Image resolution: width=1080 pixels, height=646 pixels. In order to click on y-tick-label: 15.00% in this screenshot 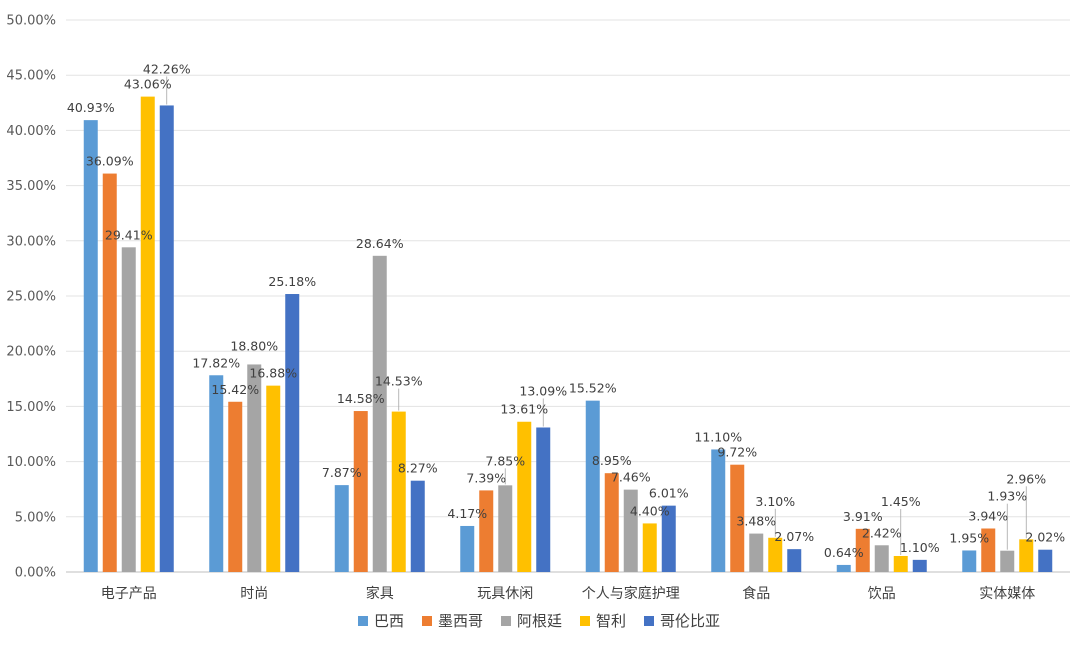, I will do `click(31, 407)`.